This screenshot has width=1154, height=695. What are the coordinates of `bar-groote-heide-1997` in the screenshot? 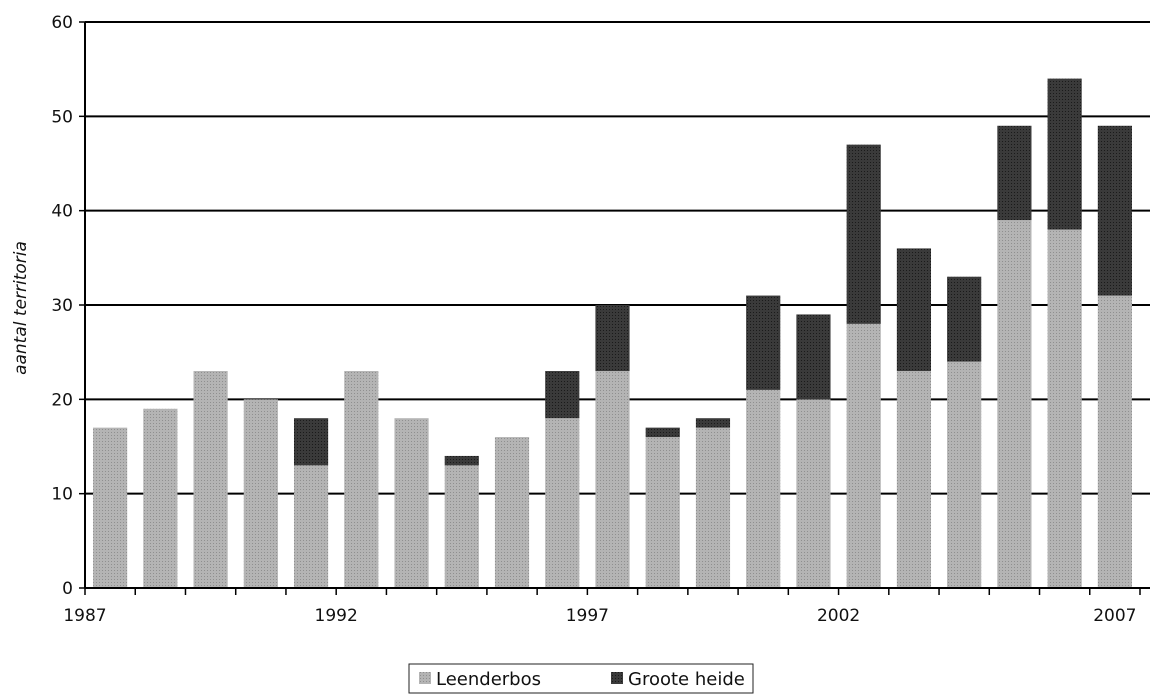 It's located at (612, 338).